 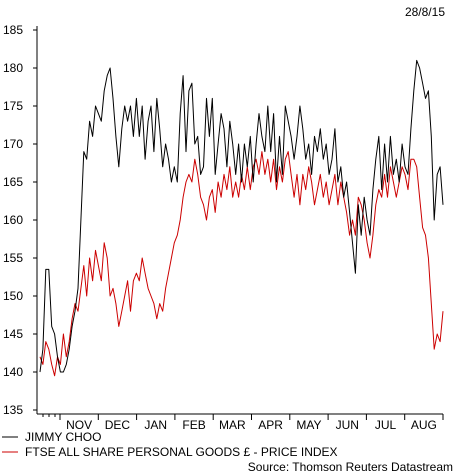 I want to click on y-tick-label-140: 140, so click(x=13, y=372).